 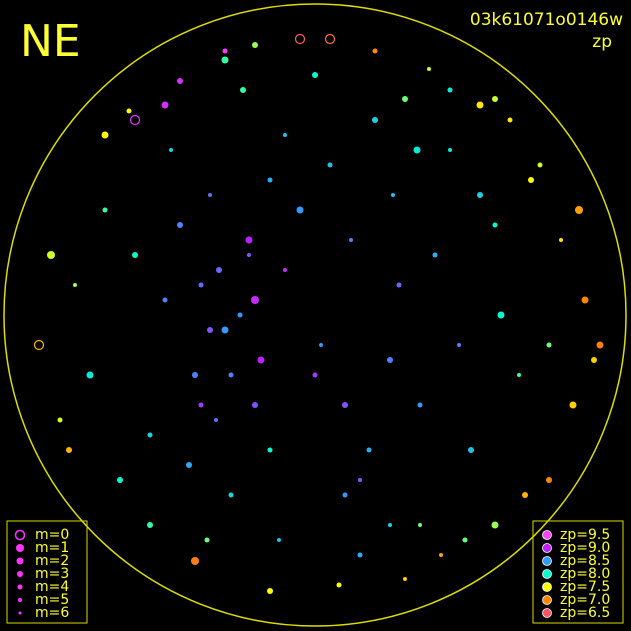 I want to click on color-legend-label: zp=8.0, so click(x=585, y=574).